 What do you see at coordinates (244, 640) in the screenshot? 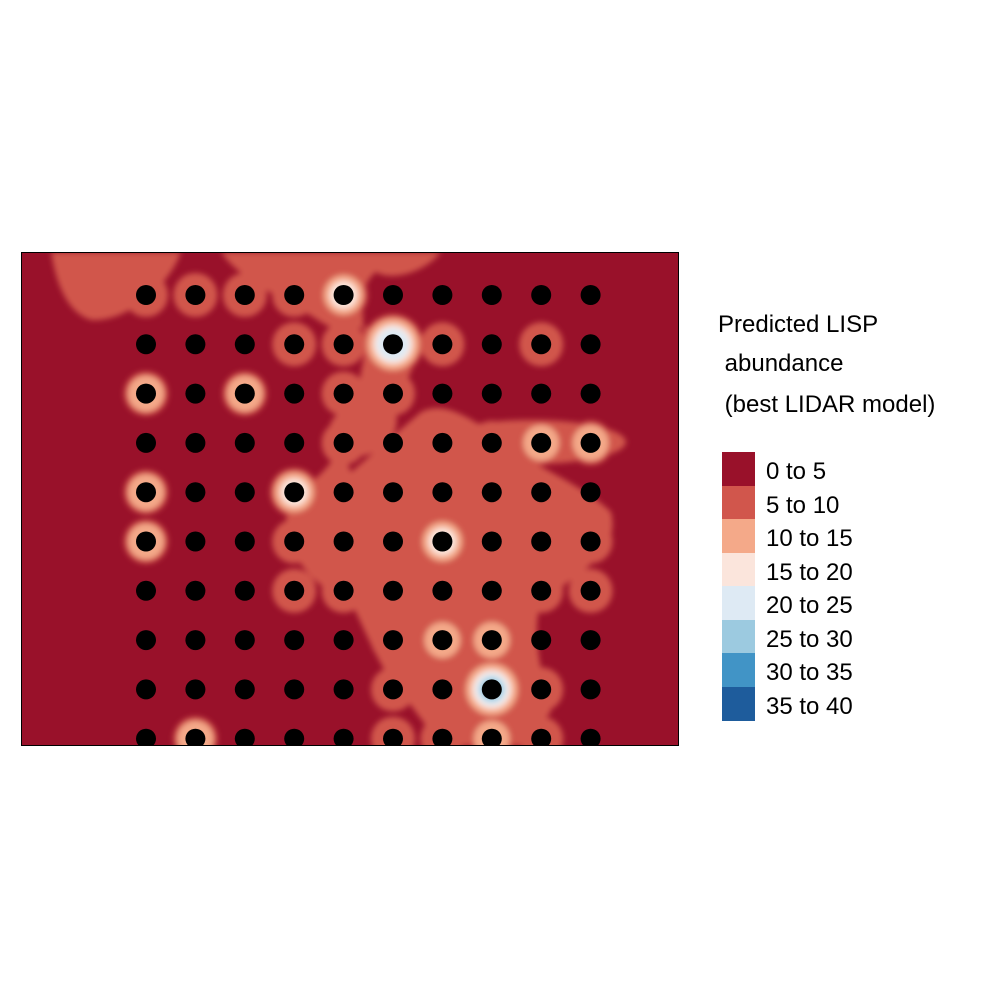
I see `survey-point-r7-c2` at bounding box center [244, 640].